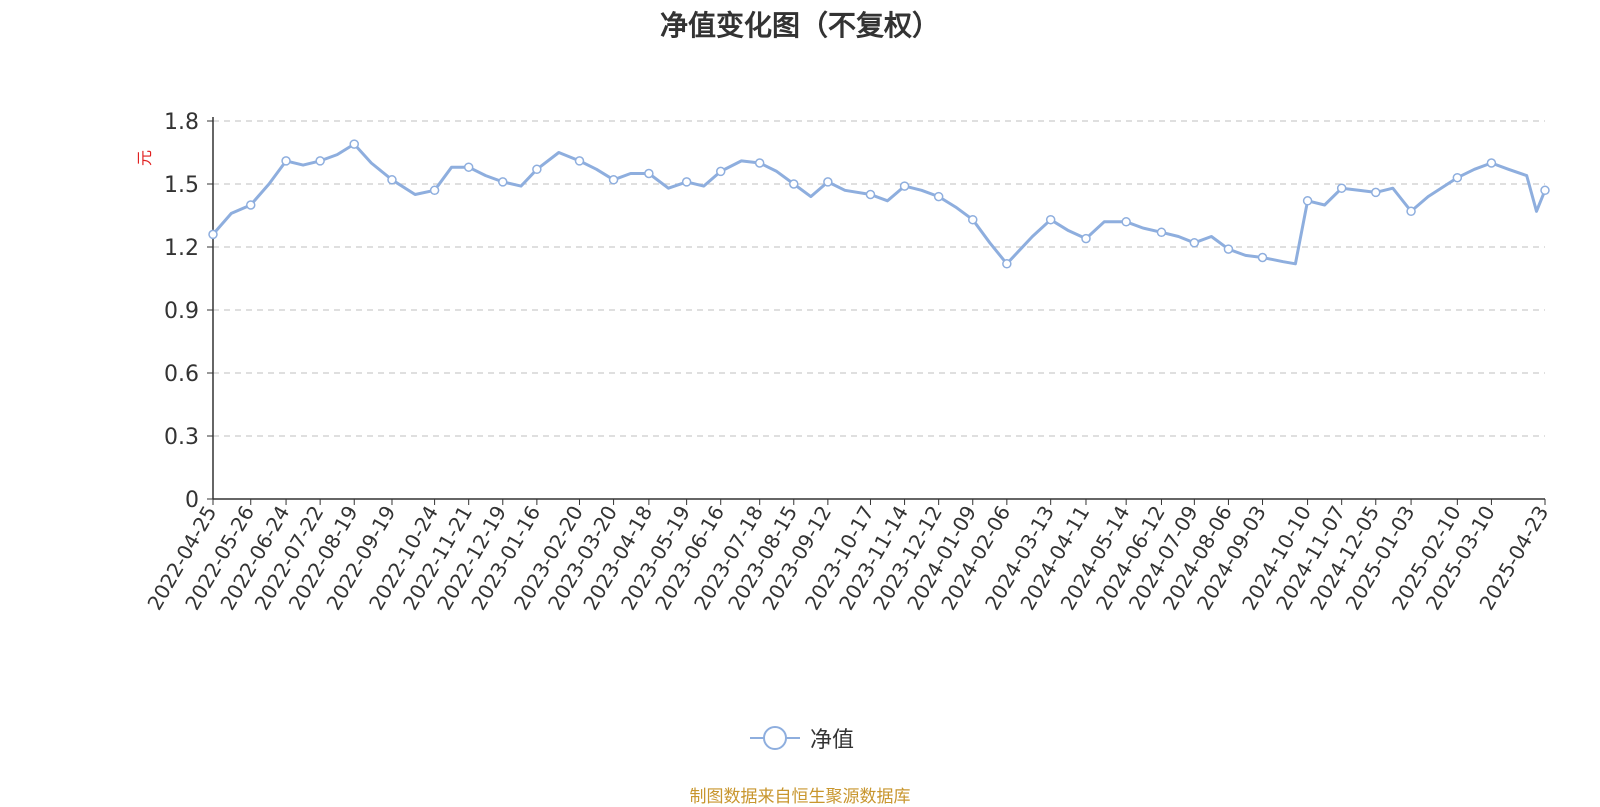  I want to click on y-tick-label: 0.9, so click(181, 311).